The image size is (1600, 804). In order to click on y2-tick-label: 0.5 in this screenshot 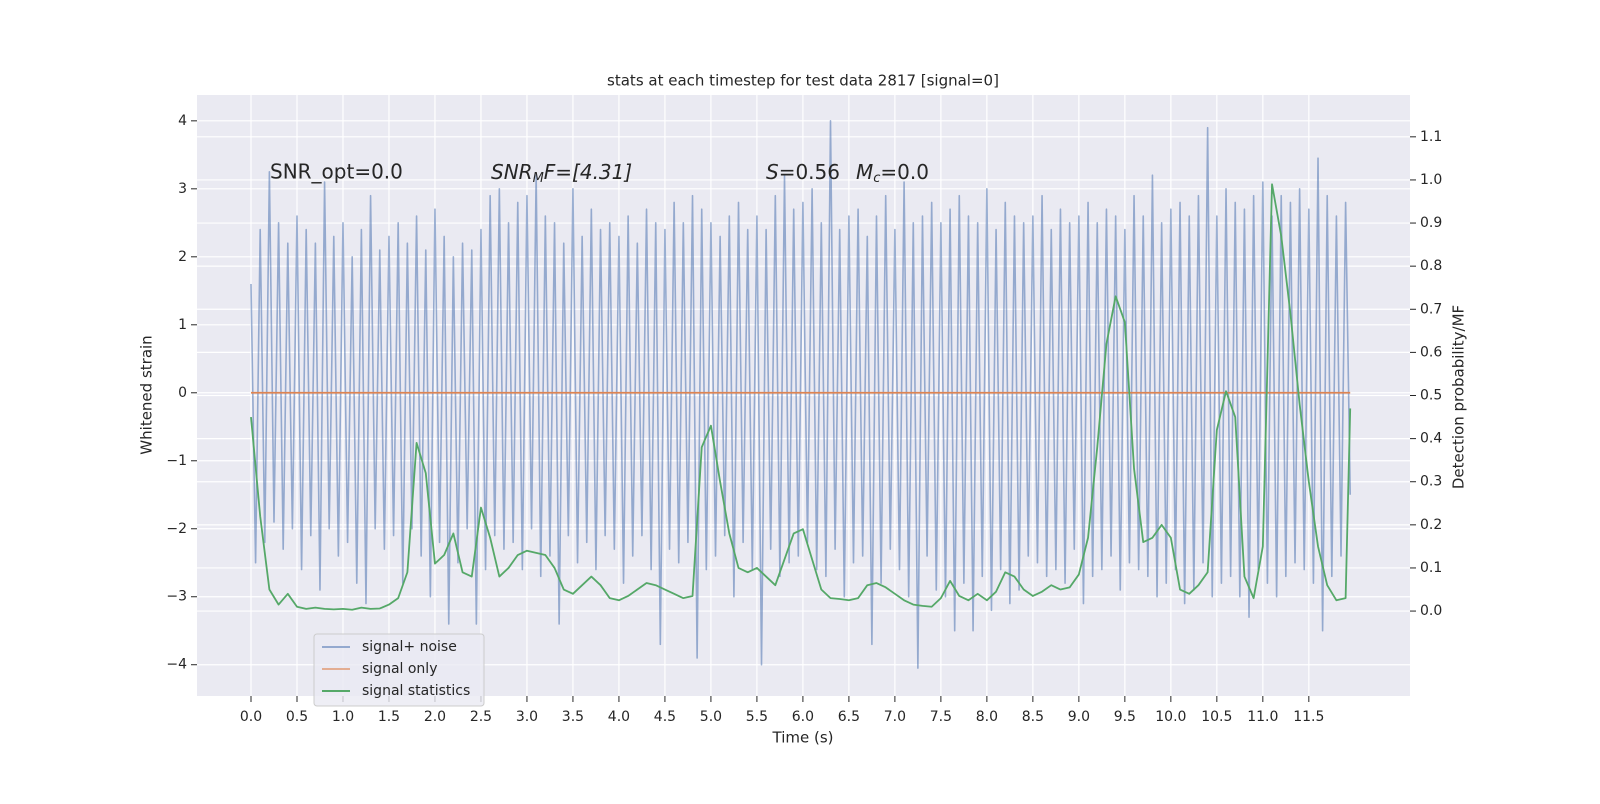, I will do `click(1431, 396)`.